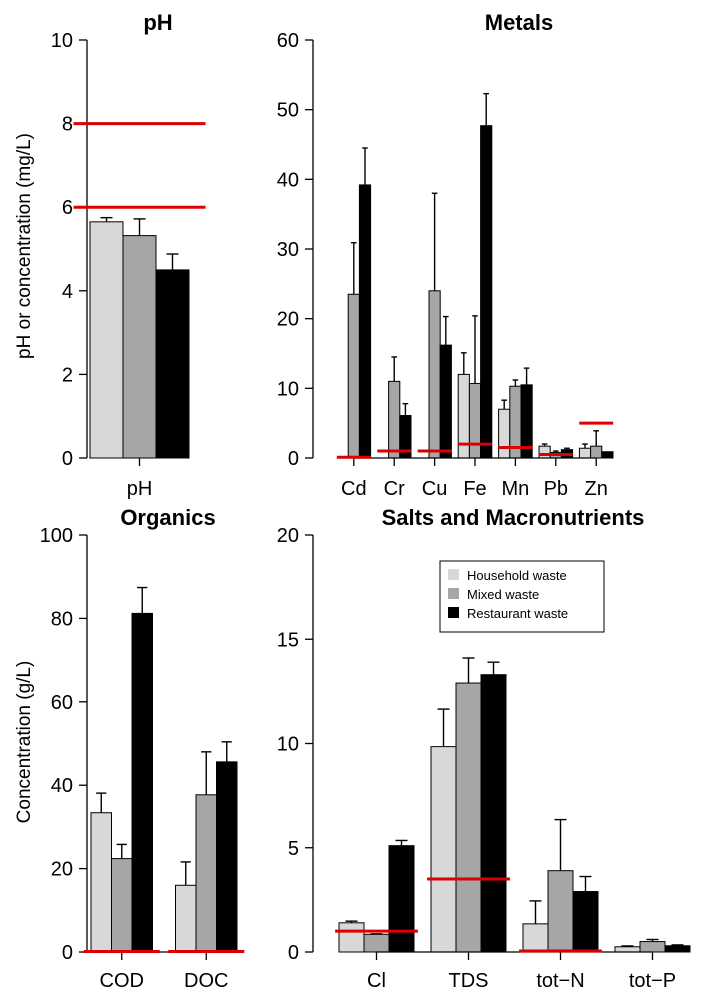 The height and width of the screenshot is (997, 705). What do you see at coordinates (56, 536) in the screenshot?
I see `y-tick-label: 100` at bounding box center [56, 536].